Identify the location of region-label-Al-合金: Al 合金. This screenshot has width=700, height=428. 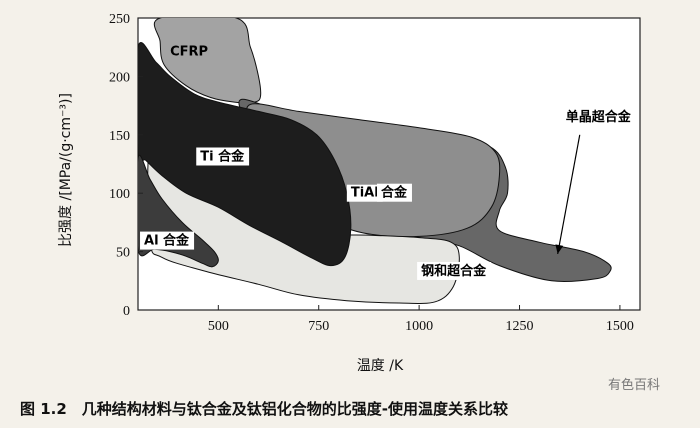
(167, 240).